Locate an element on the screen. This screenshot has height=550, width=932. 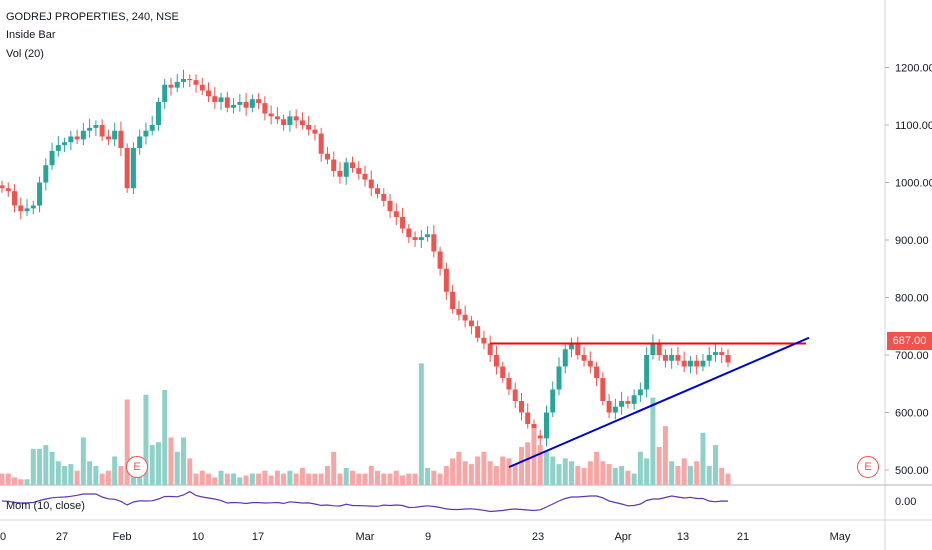
momentum-tick-label: 0.00 is located at coordinates (905, 502).